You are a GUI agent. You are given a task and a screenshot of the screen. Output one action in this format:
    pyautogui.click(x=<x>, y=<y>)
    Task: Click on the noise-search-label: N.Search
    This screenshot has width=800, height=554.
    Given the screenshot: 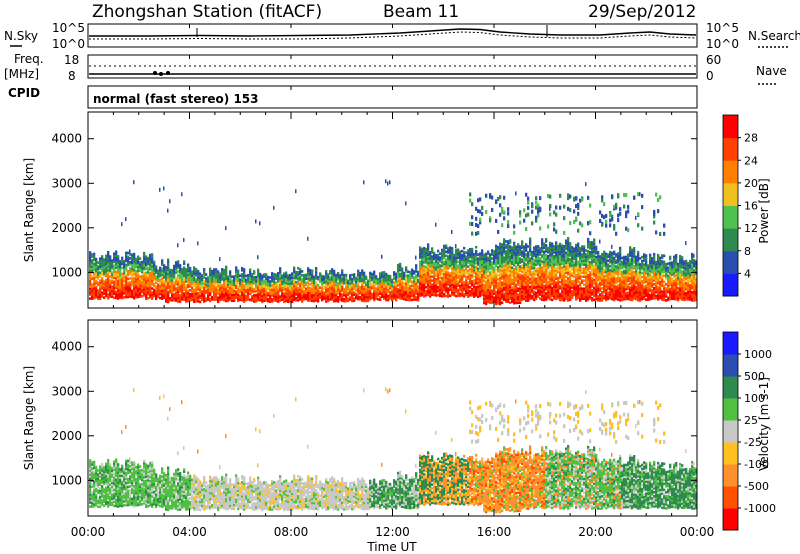 What is the action you would take?
    pyautogui.click(x=774, y=36)
    